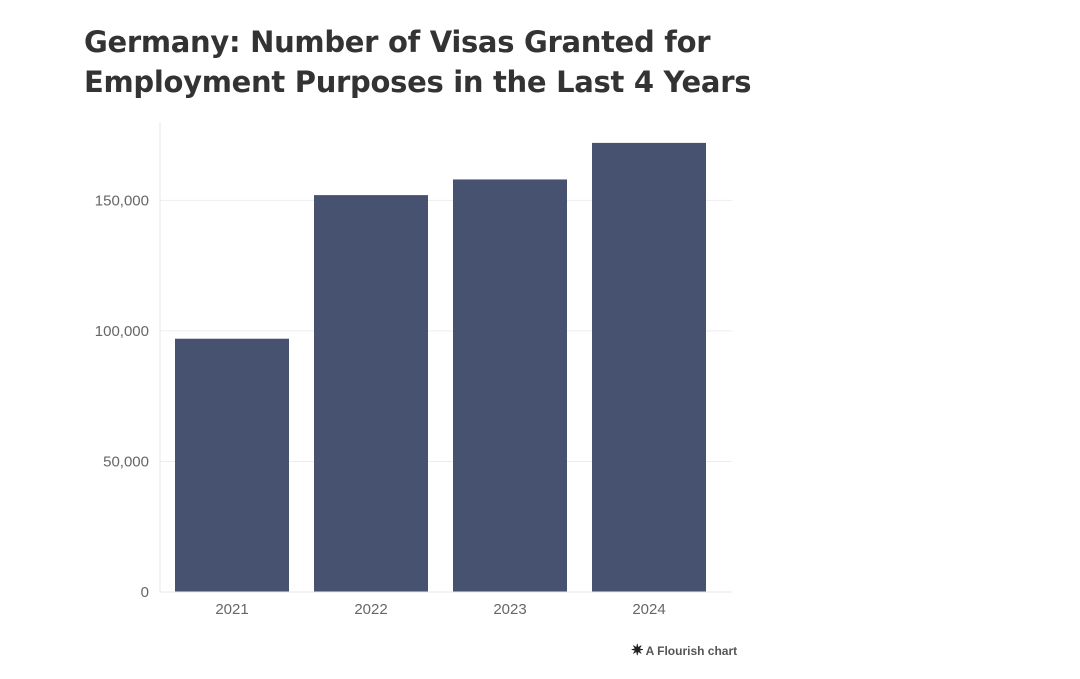  Describe the element at coordinates (122, 331) in the screenshot. I see `y-tick-label: 100,000` at that location.